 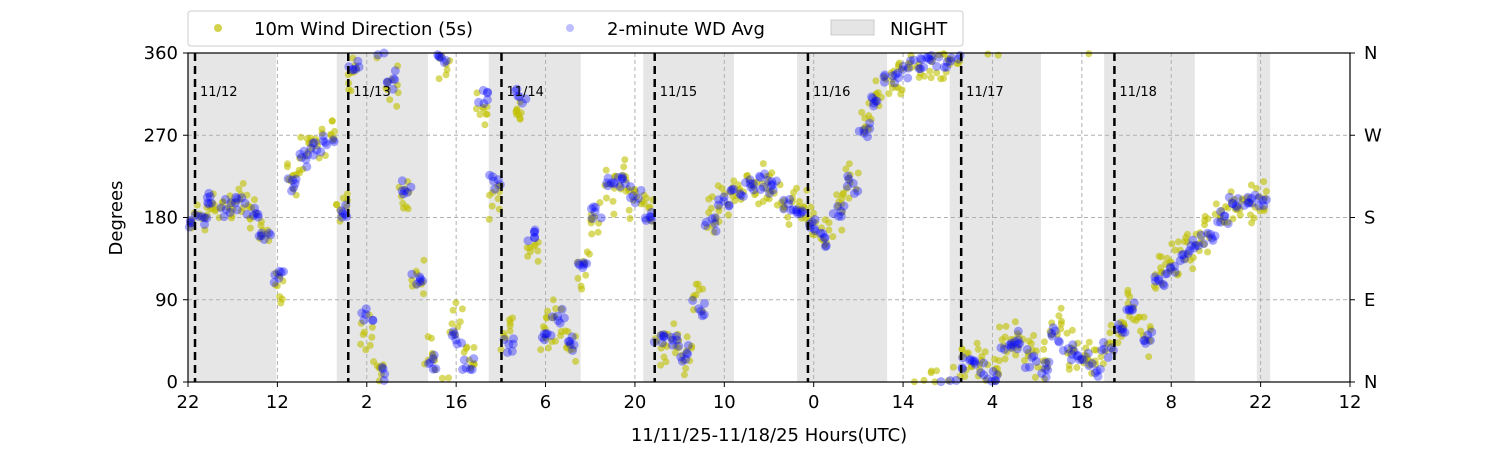 I want to click on legend-label-night: NIGHT, so click(x=919, y=29).